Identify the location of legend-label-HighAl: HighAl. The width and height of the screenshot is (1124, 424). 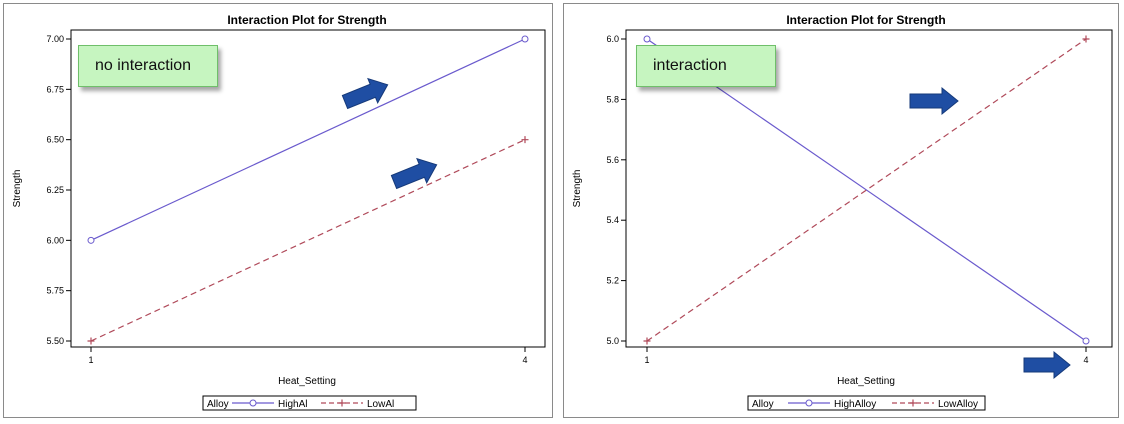
(292, 404).